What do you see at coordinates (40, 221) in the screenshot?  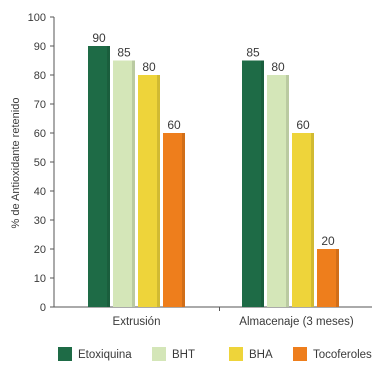 I see `y-tick-label: 30` at bounding box center [40, 221].